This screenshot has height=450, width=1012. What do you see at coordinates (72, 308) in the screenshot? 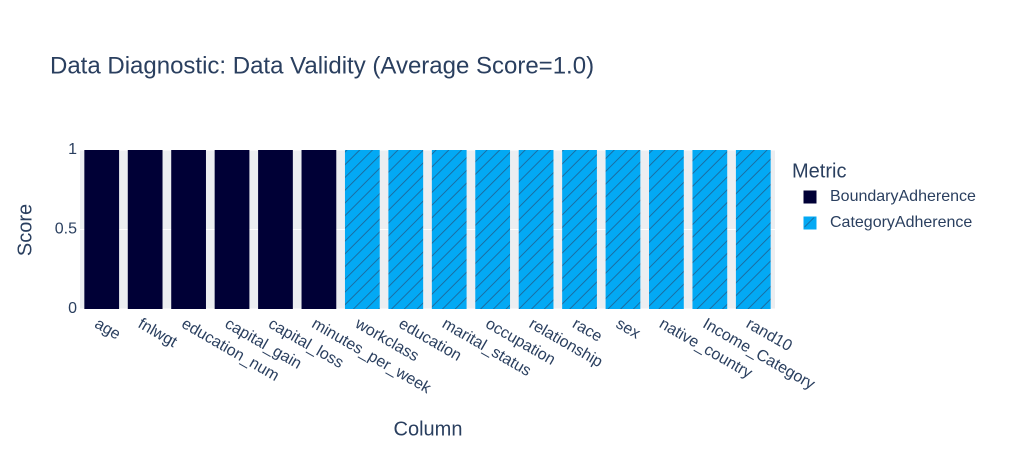
I see `y-tick-label: 0` at bounding box center [72, 308].